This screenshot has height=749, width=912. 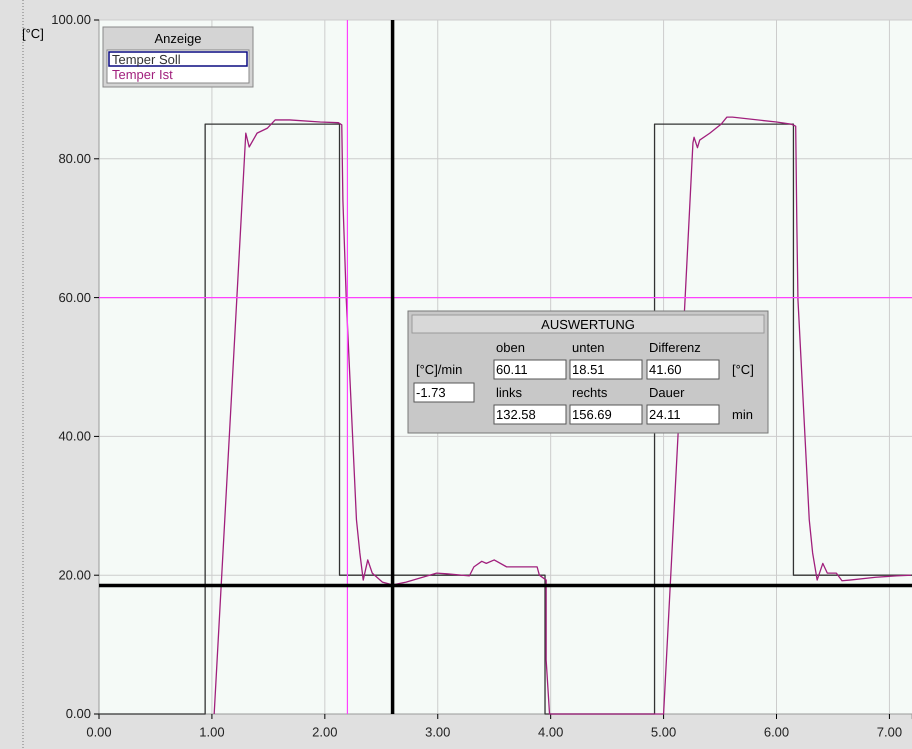 What do you see at coordinates (509, 392) in the screenshot?
I see `annotation: links` at bounding box center [509, 392].